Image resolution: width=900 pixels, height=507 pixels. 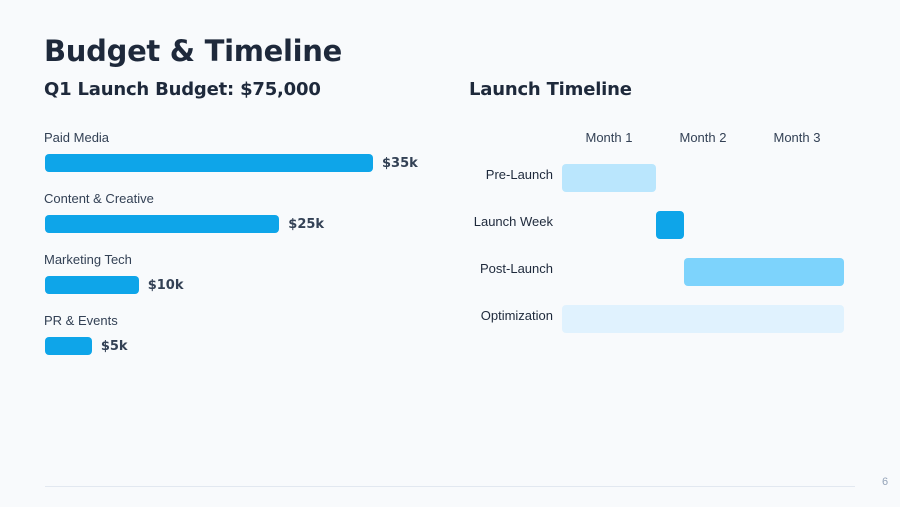 What do you see at coordinates (77, 137) in the screenshot?
I see `budget-label: Paid Media` at bounding box center [77, 137].